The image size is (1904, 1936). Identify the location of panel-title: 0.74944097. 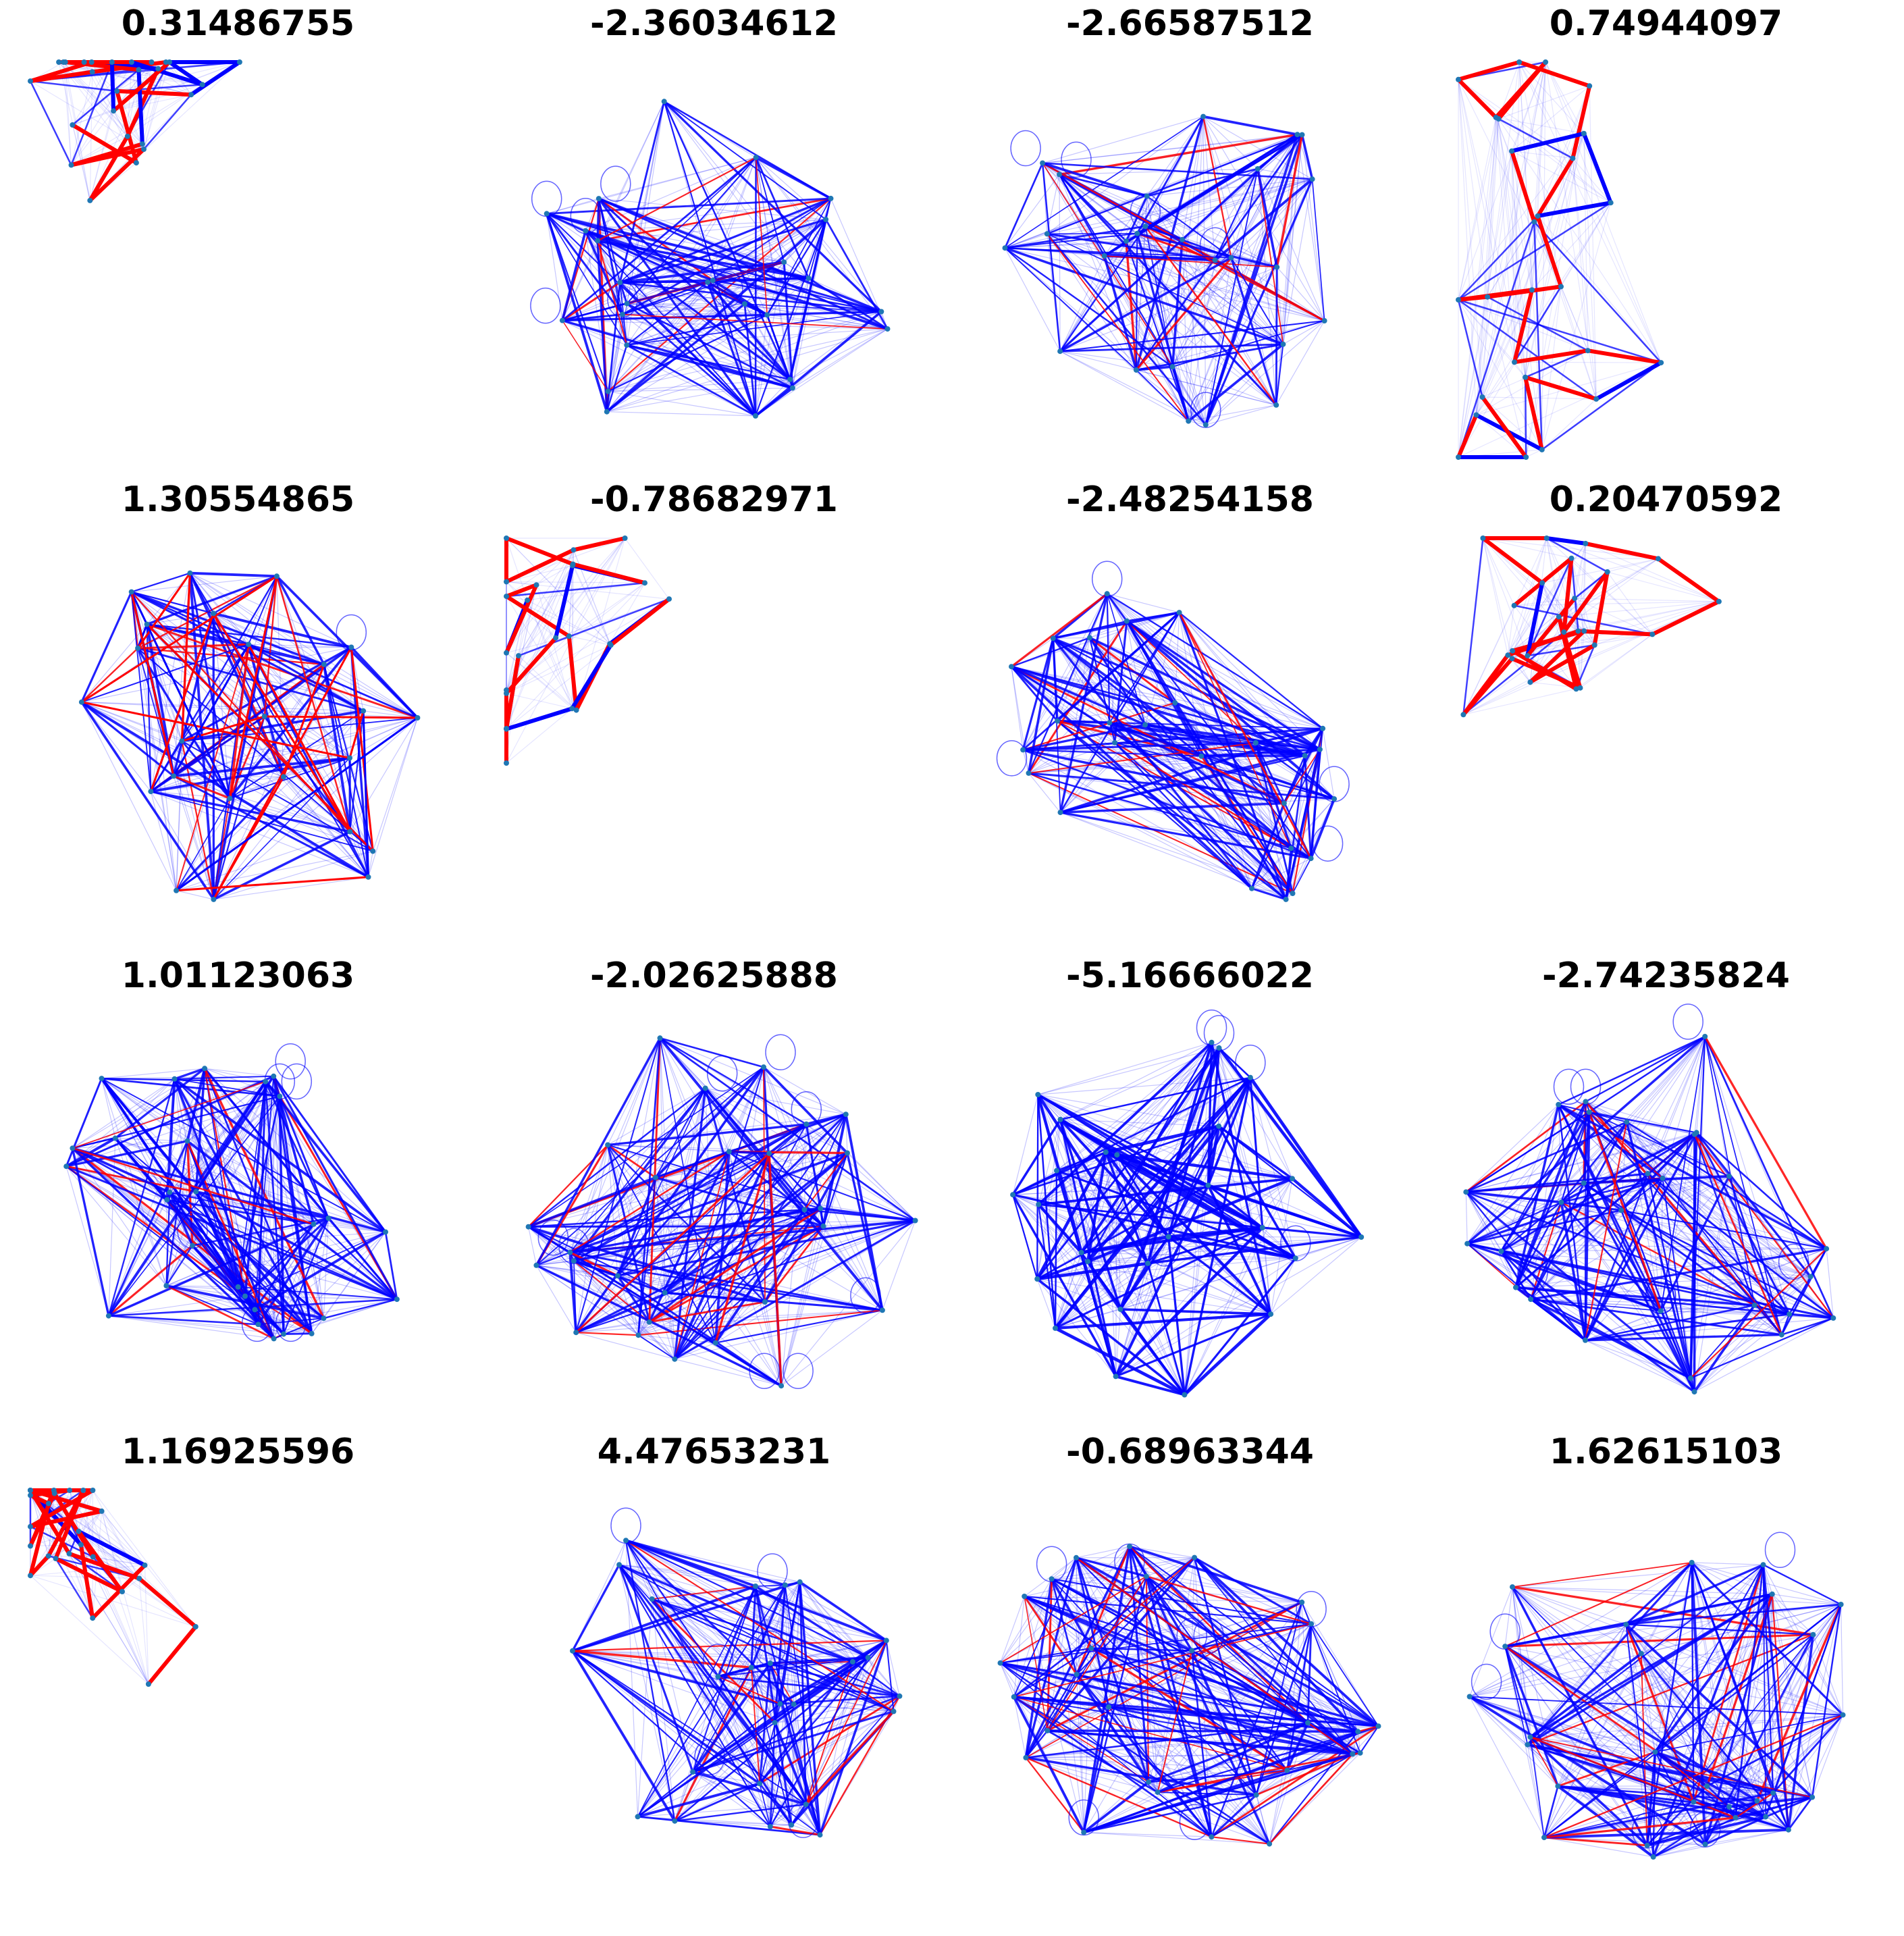
(1666, 23).